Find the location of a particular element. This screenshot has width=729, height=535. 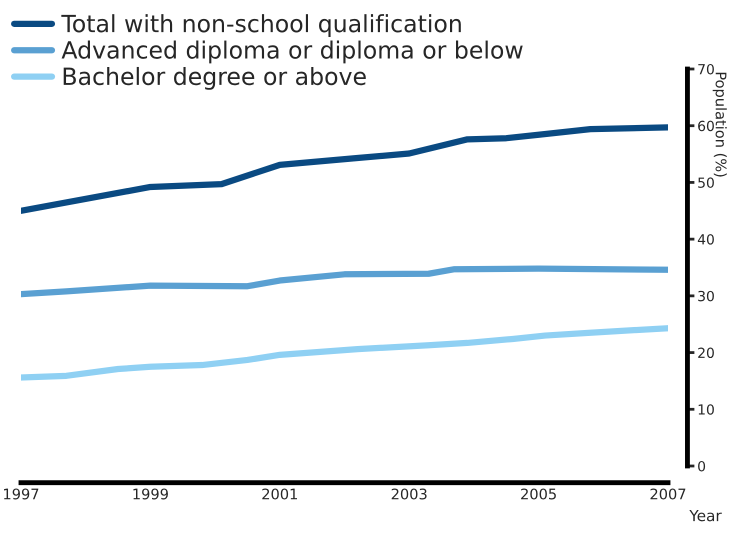

y-axis-title: Population (%) is located at coordinates (719, 124).